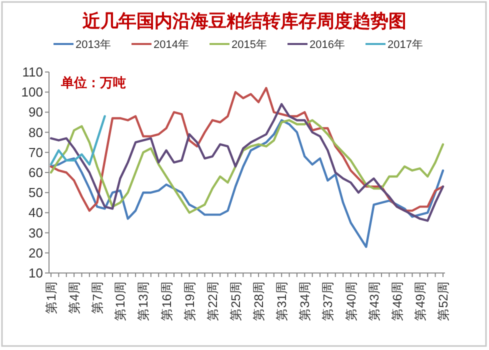 The height and width of the screenshot is (350, 489). What do you see at coordinates (35, 192) in the screenshot?
I see `y-tick-label: 50` at bounding box center [35, 192].